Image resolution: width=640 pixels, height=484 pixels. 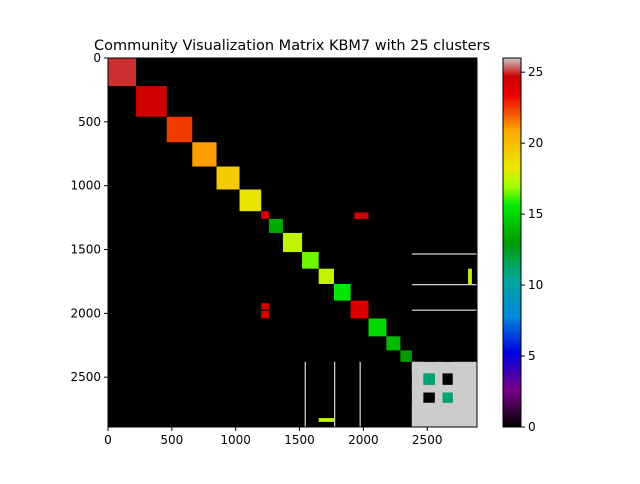 What do you see at coordinates (535, 72) in the screenshot?
I see `colorbar-tick-label: 25` at bounding box center [535, 72].